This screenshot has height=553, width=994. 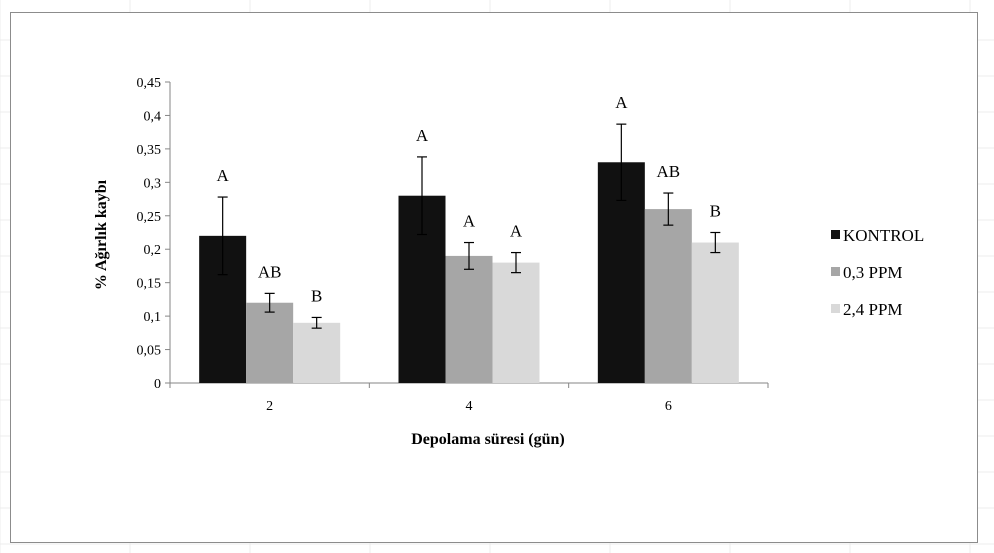 What do you see at coordinates (269, 406) in the screenshot?
I see `x-tick-label: 2` at bounding box center [269, 406].